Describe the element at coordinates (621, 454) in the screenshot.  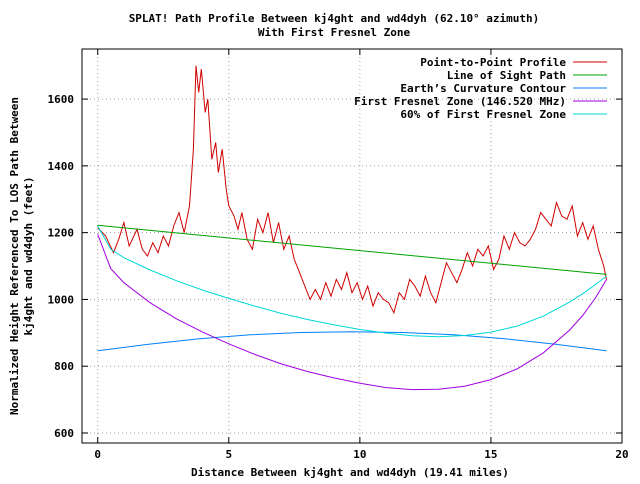
I see `x-tick-label: 20` at that location.